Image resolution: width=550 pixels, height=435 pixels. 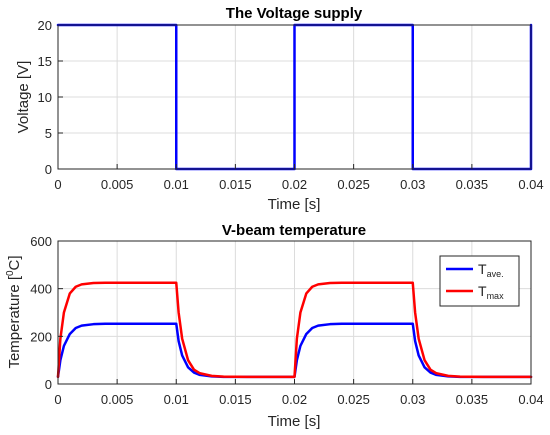 What do you see at coordinates (45, 25) in the screenshot?
I see `y-tick-label: 20` at bounding box center [45, 25].